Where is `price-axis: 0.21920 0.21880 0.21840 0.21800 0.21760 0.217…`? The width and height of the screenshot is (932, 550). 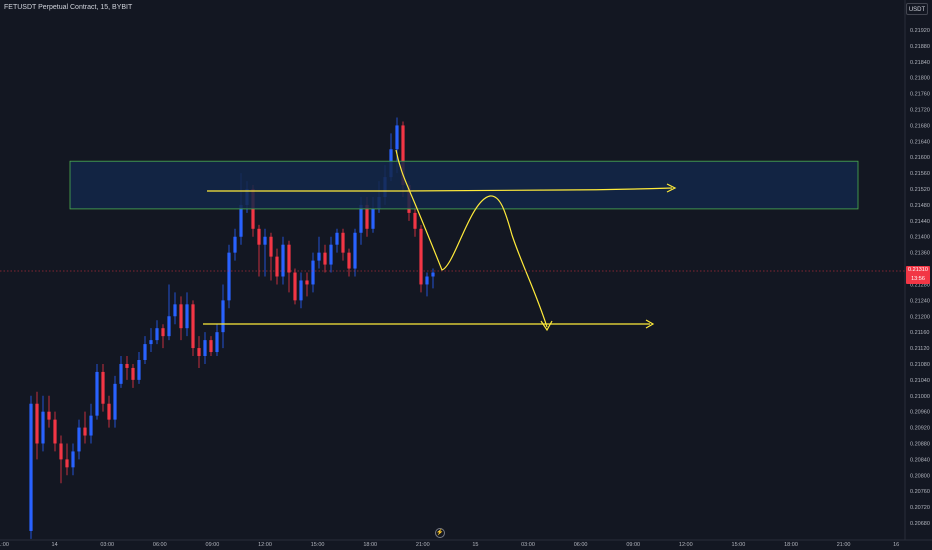 price-axis: 0.21920 0.21880 0.21840 0.21800 0.21760 0.217… is located at coordinates (920, 277).